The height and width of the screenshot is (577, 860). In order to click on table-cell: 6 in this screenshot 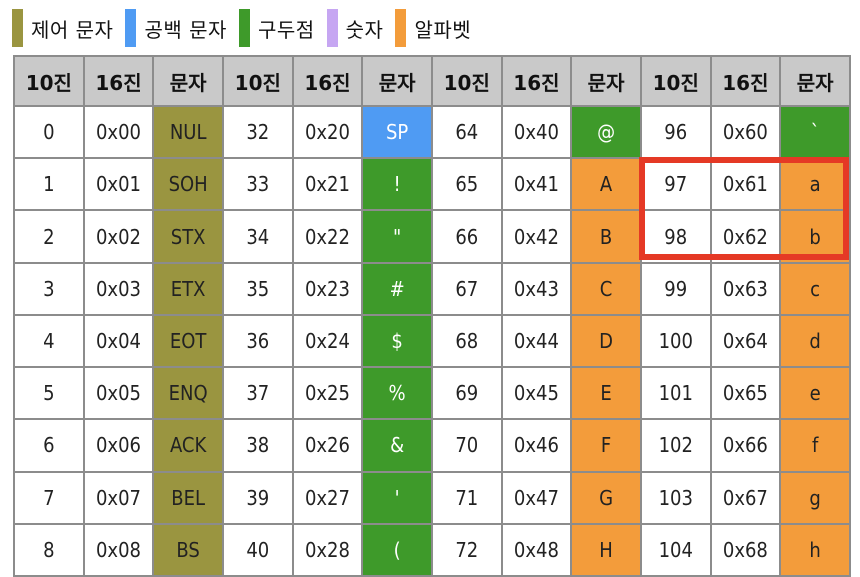, I will do `click(49, 445)`.